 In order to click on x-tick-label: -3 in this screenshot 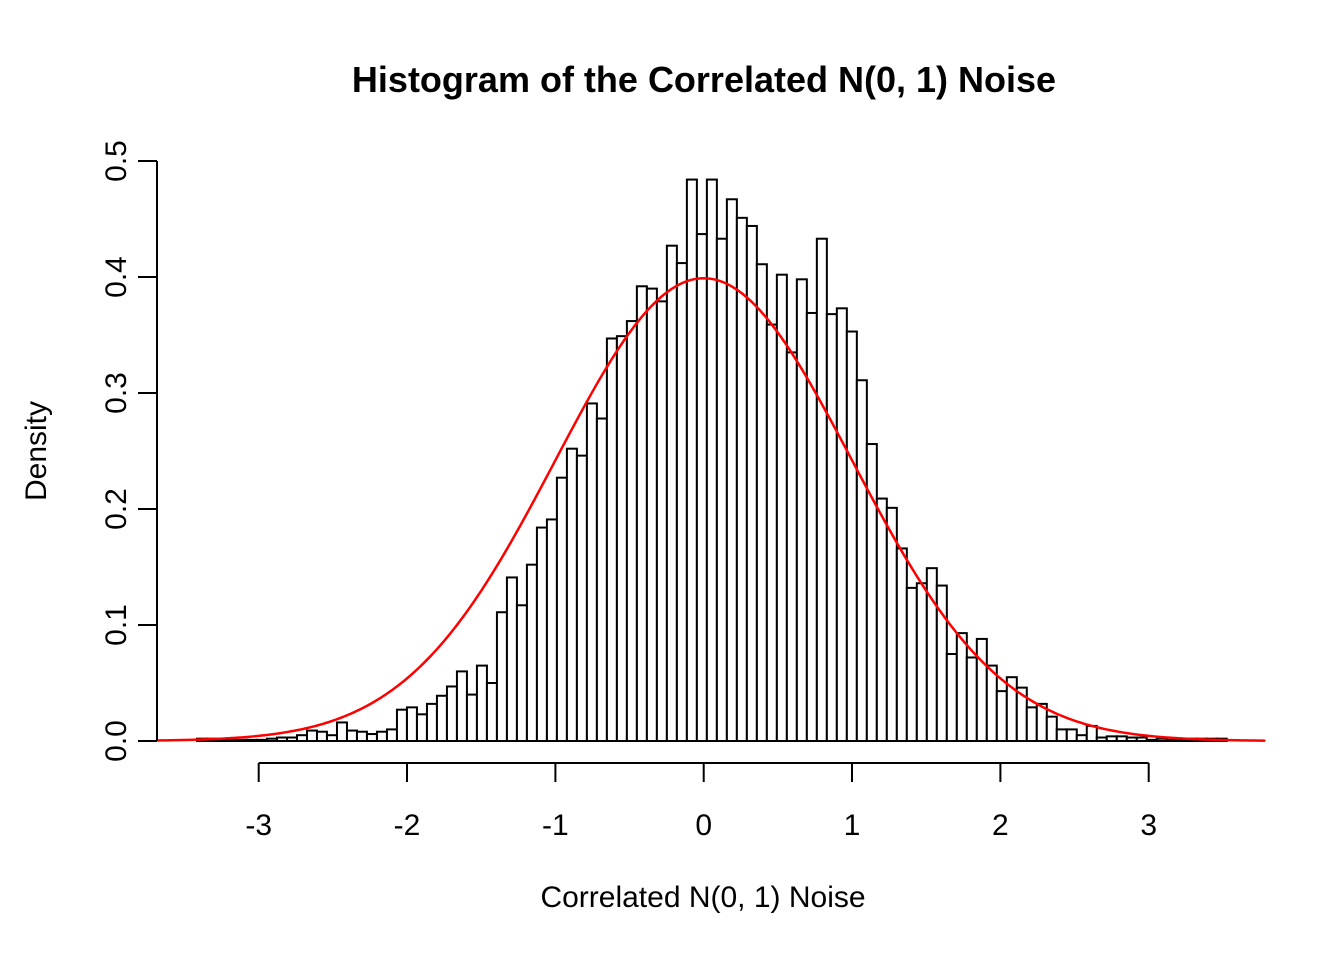, I will do `click(258, 825)`.